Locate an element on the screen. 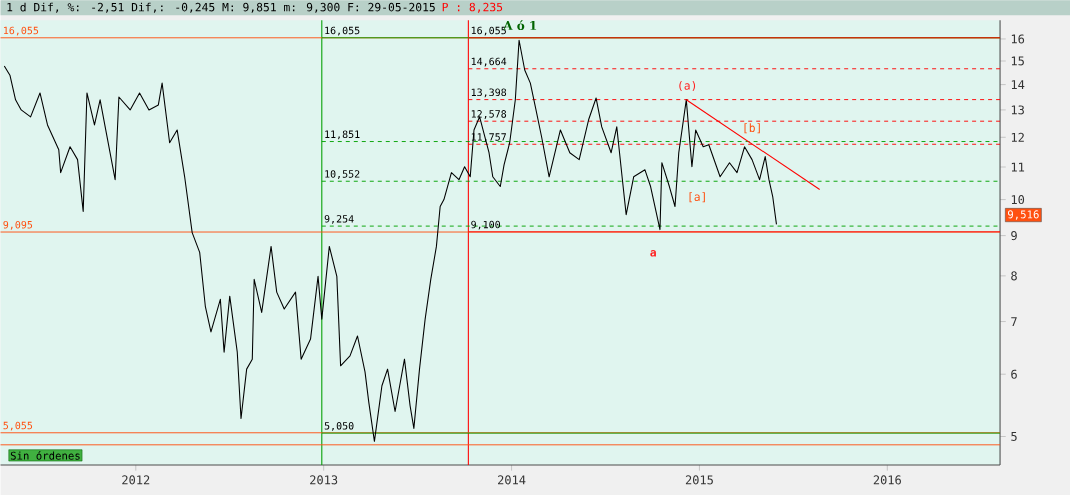 The width and height of the screenshot is (1070, 495). chart-title: 1 d Dif, %: -2,51 Dif,: -0,245 M: 9,851 m: 9,300 F: 29-05-2015 is located at coordinates (221, 7).